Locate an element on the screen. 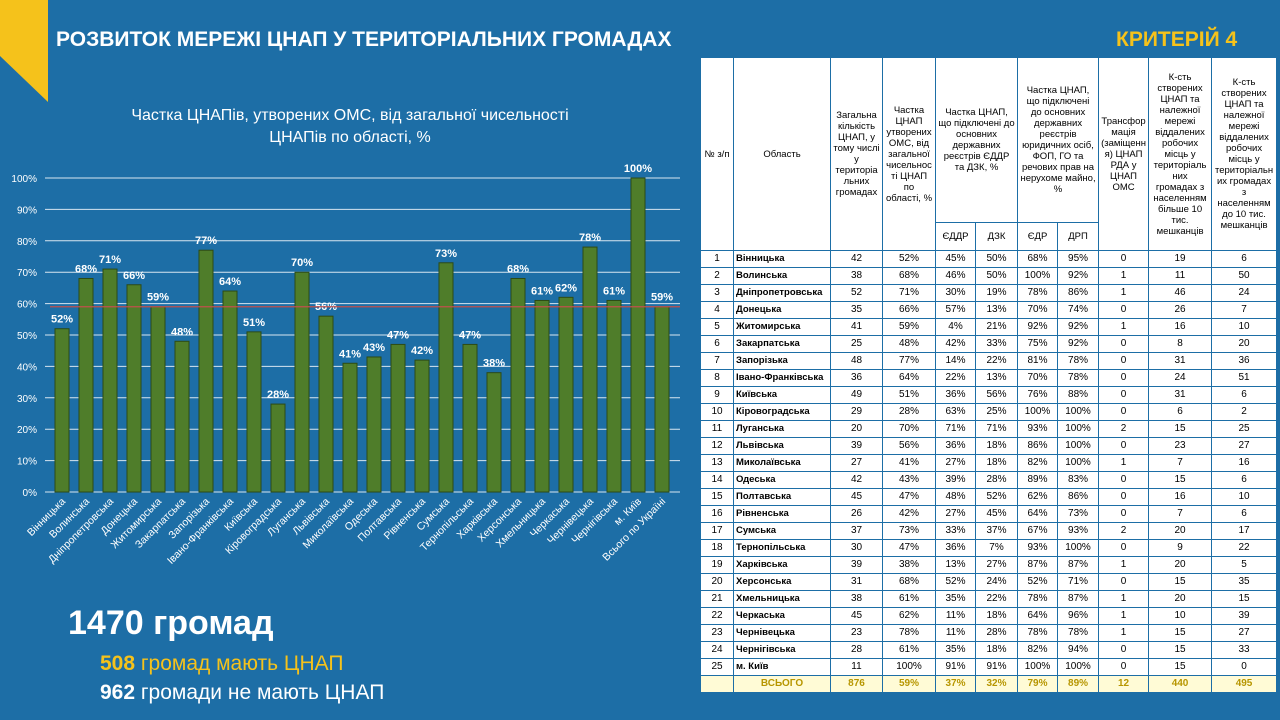 The height and width of the screenshot is (720, 1280). table-row: 8 Івано-Франківська 36 64% 22% 13% 70% 78% 0 24 51 is located at coordinates (989, 378).